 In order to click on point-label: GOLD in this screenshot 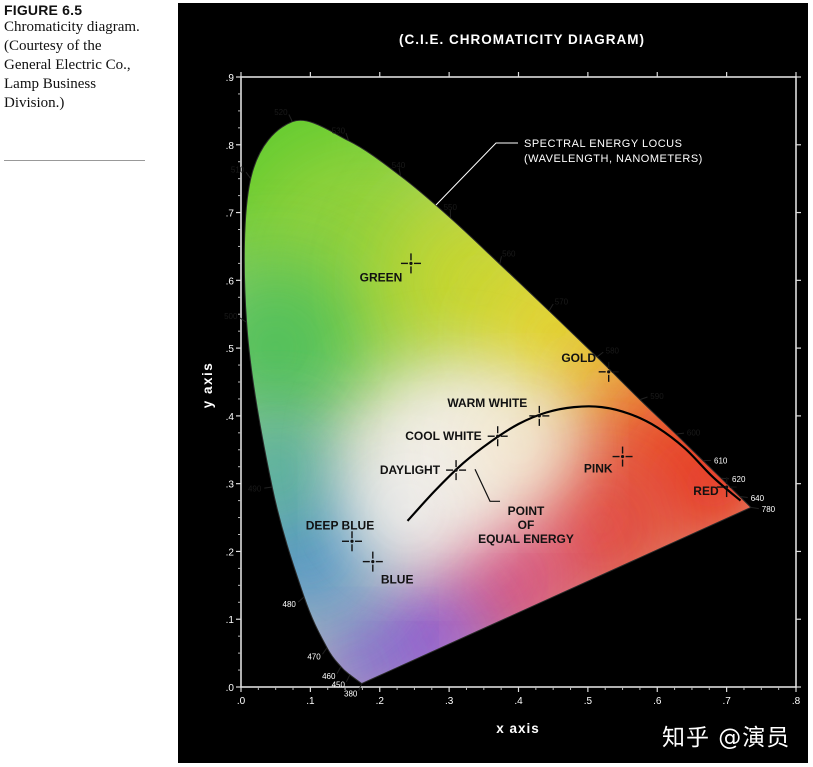, I will do `click(578, 358)`.